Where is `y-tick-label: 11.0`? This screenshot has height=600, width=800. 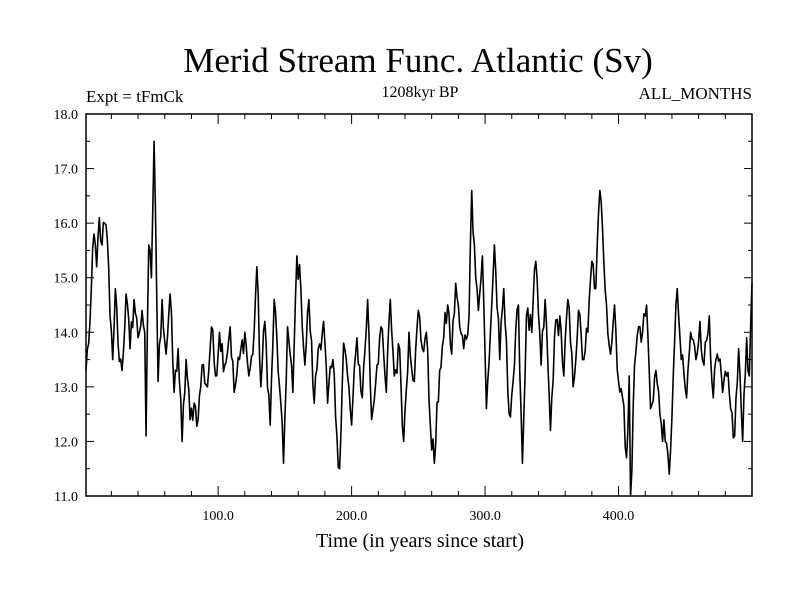
y-tick-label: 11.0 is located at coordinates (66, 497).